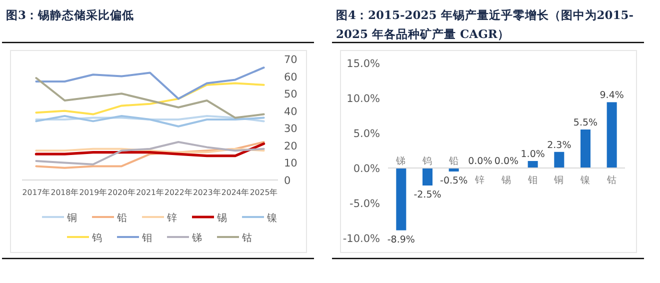 The width and height of the screenshot is (660, 283). I want to click on data-label: -0.5%, so click(454, 181).